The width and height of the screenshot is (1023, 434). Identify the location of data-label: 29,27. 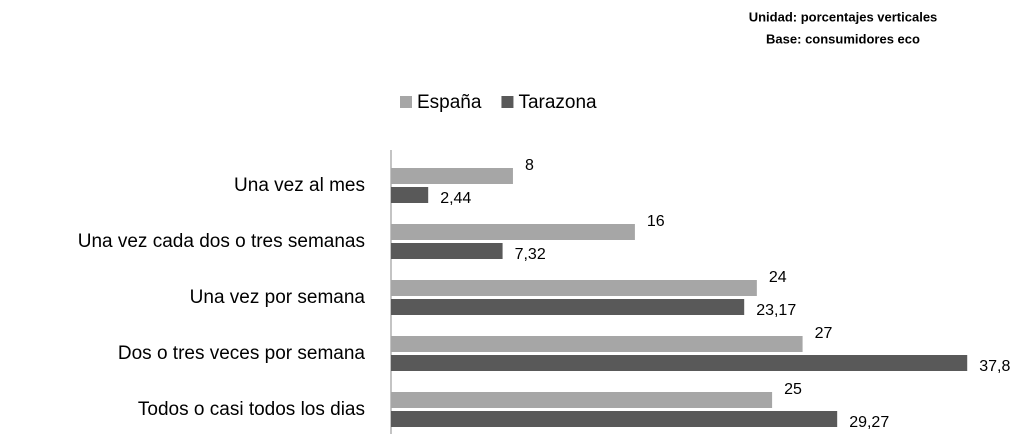
(869, 422).